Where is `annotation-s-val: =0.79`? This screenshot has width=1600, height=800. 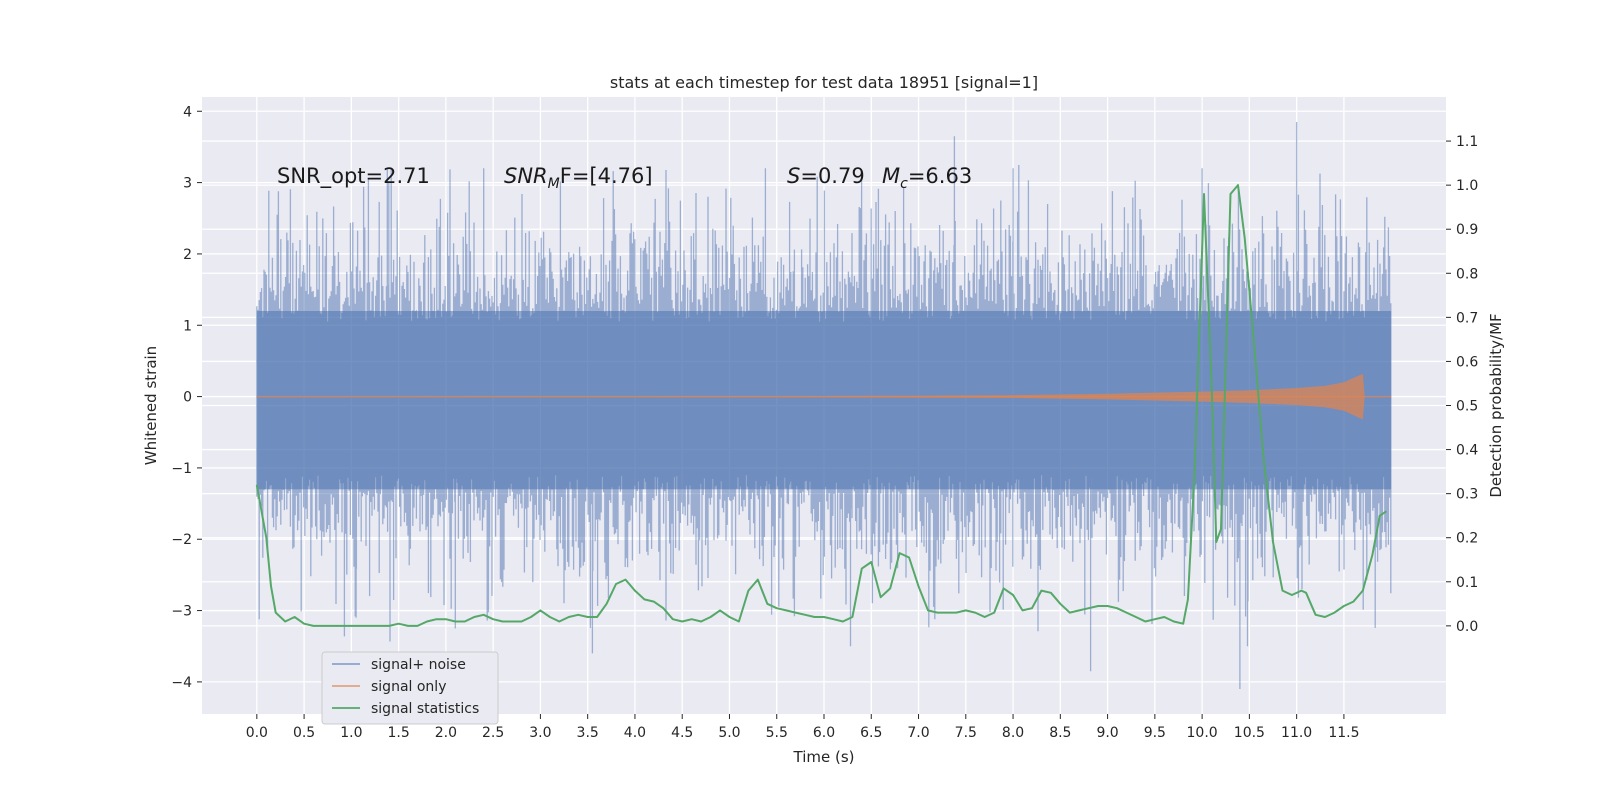 annotation-s-val: =0.79 is located at coordinates (832, 176).